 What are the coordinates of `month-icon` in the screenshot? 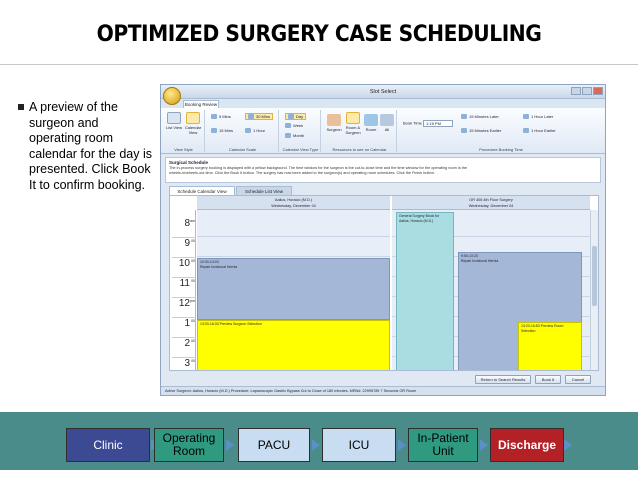 It's located at (288, 136).